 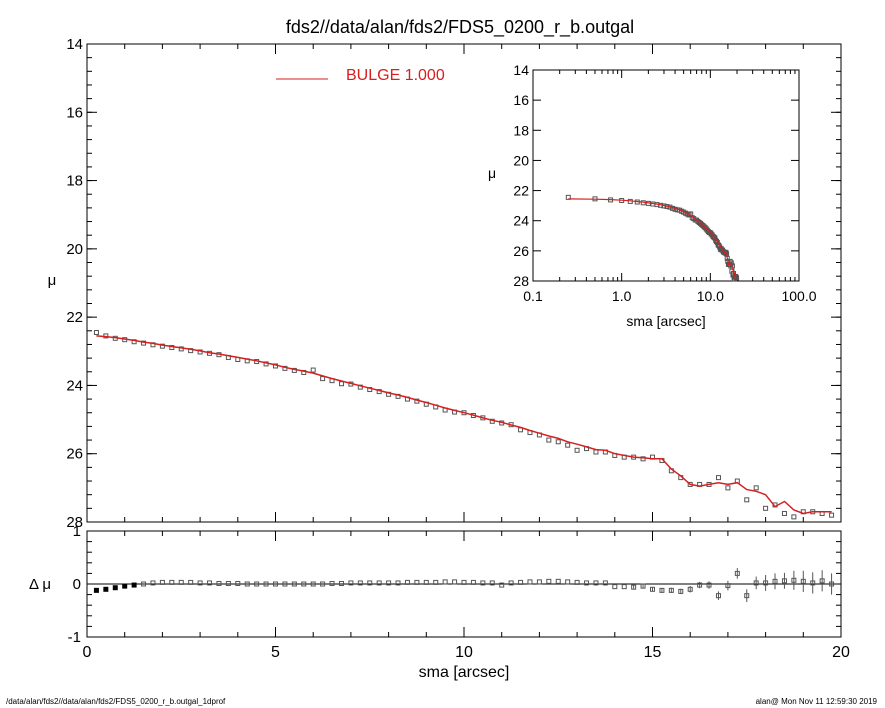 What do you see at coordinates (74, 44) in the screenshot?
I see `main-ytick-label: 14` at bounding box center [74, 44].